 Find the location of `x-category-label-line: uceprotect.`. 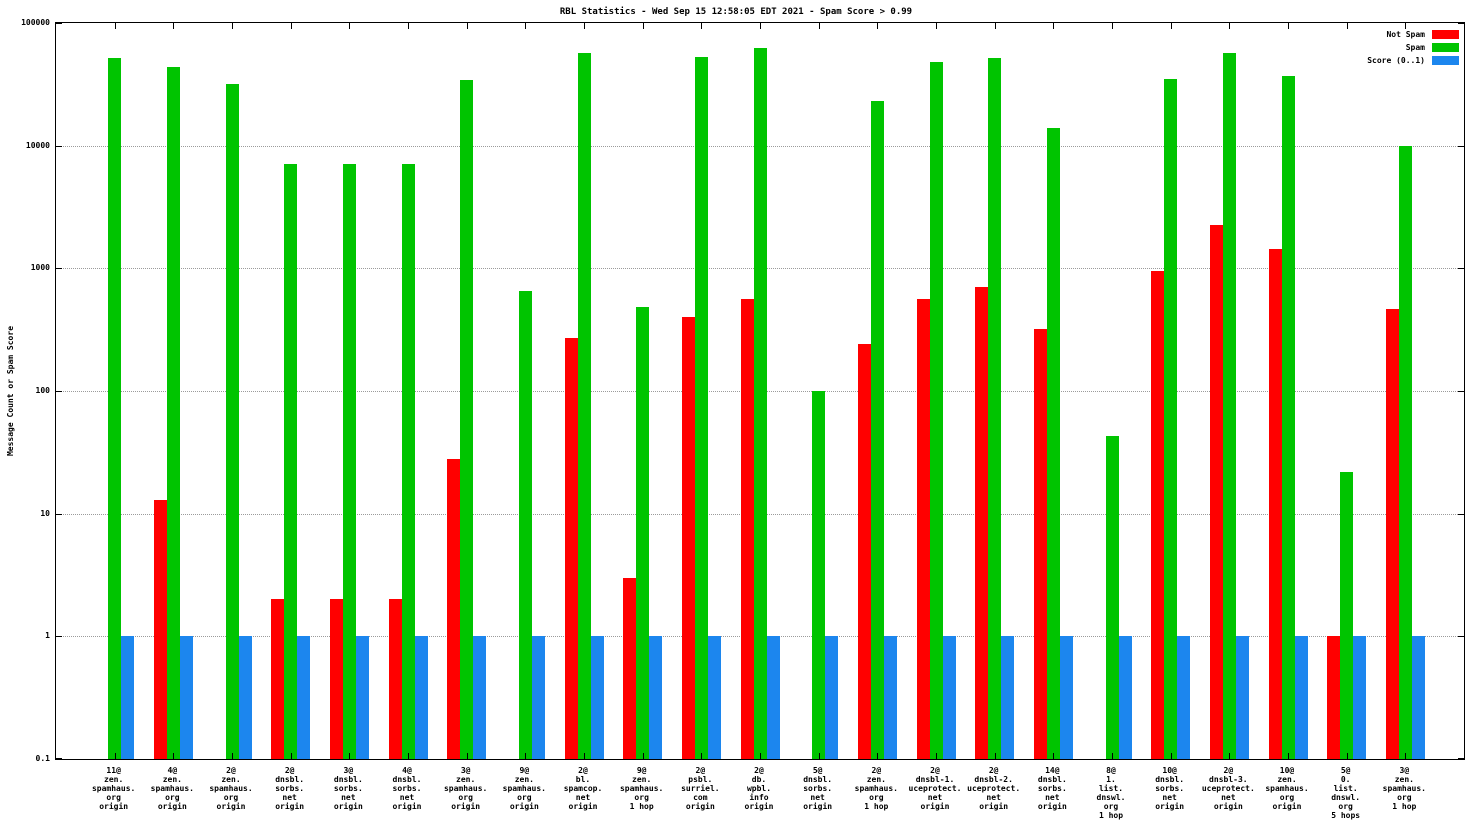

x-category-label-line: uceprotect. is located at coordinates (935, 788).